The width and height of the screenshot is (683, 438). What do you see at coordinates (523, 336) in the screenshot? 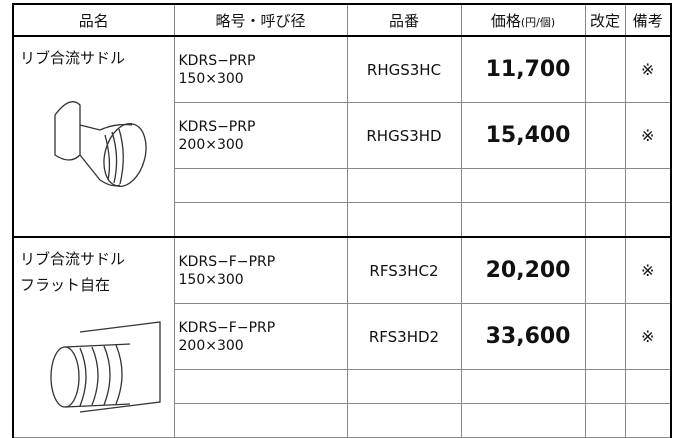
I see `price-cell: 33,600` at bounding box center [523, 336].